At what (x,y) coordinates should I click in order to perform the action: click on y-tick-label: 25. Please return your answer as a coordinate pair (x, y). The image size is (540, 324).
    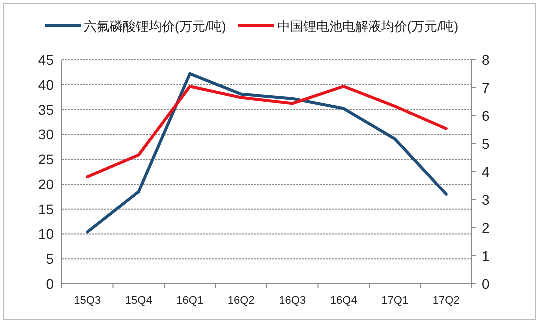
    Looking at the image, I should click on (46, 160).